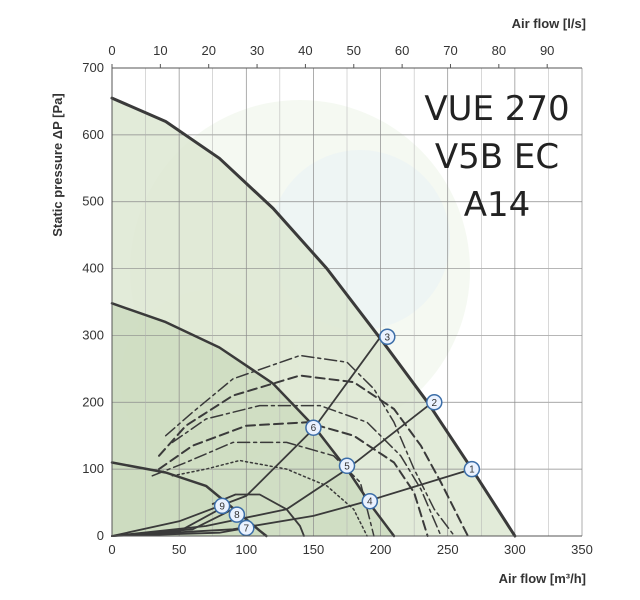 The height and width of the screenshot is (600, 640). Describe the element at coordinates (582, 549) in the screenshot. I see `x-tick-label: 350` at that location.